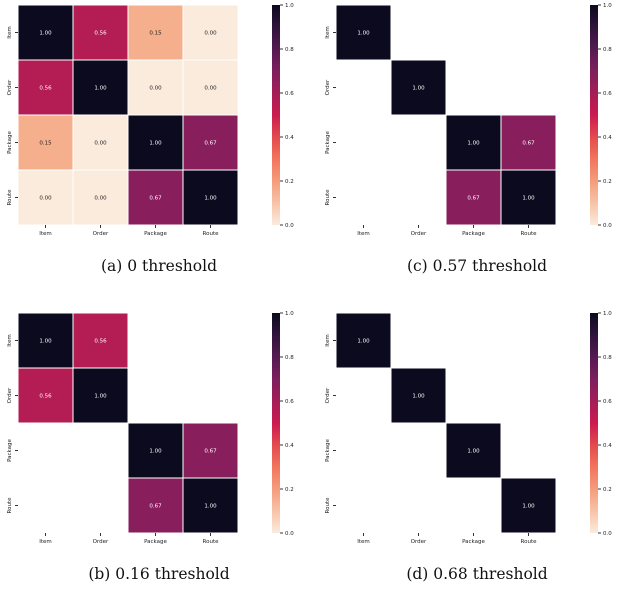  What do you see at coordinates (159, 266) in the screenshot?
I see `panel-caption: (a) 0 threshold` at bounding box center [159, 266].